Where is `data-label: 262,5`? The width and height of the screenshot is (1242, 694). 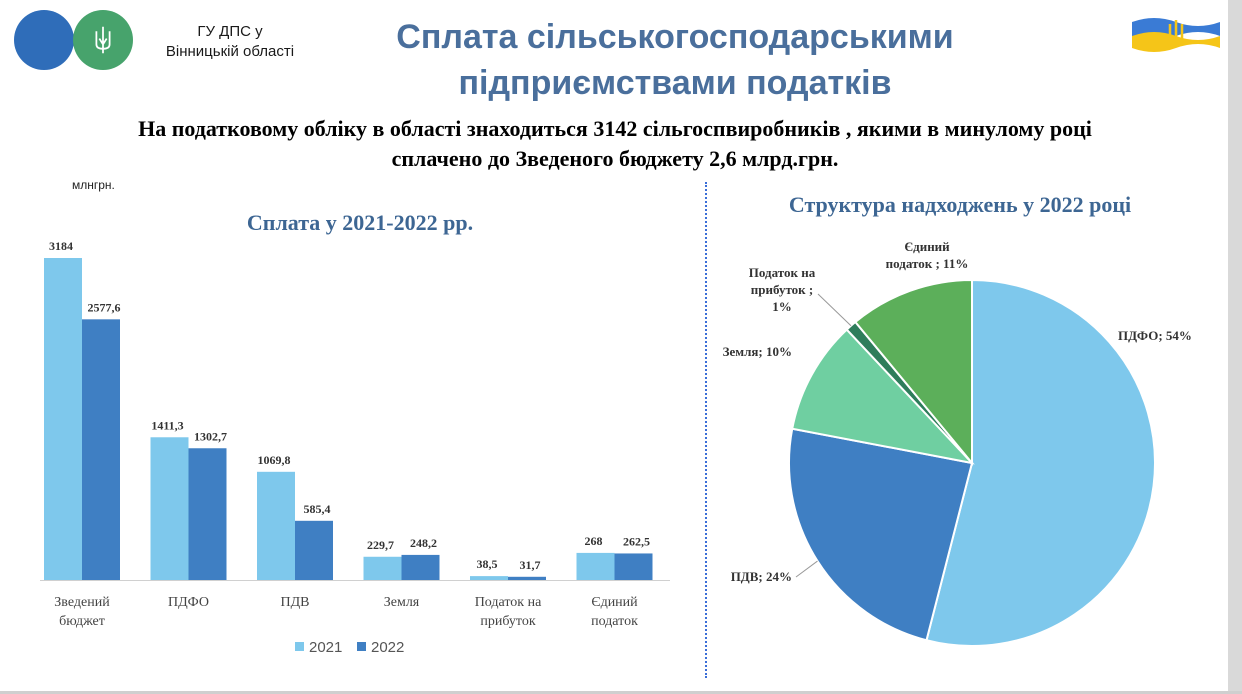
data-label: 262,5 is located at coordinates (636, 541).